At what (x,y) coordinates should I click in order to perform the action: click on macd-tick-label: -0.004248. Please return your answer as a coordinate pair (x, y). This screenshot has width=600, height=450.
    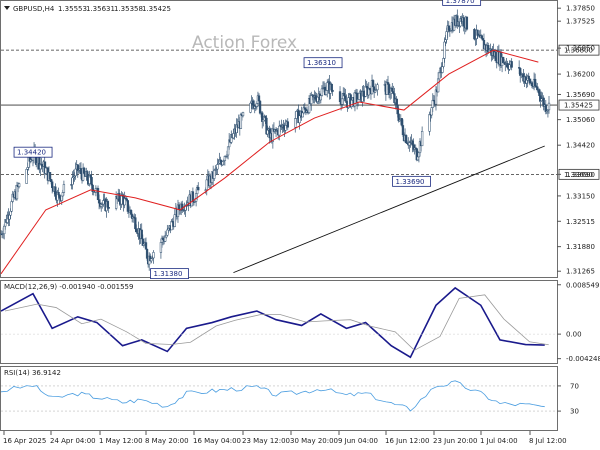
    Looking at the image, I should click on (583, 359).